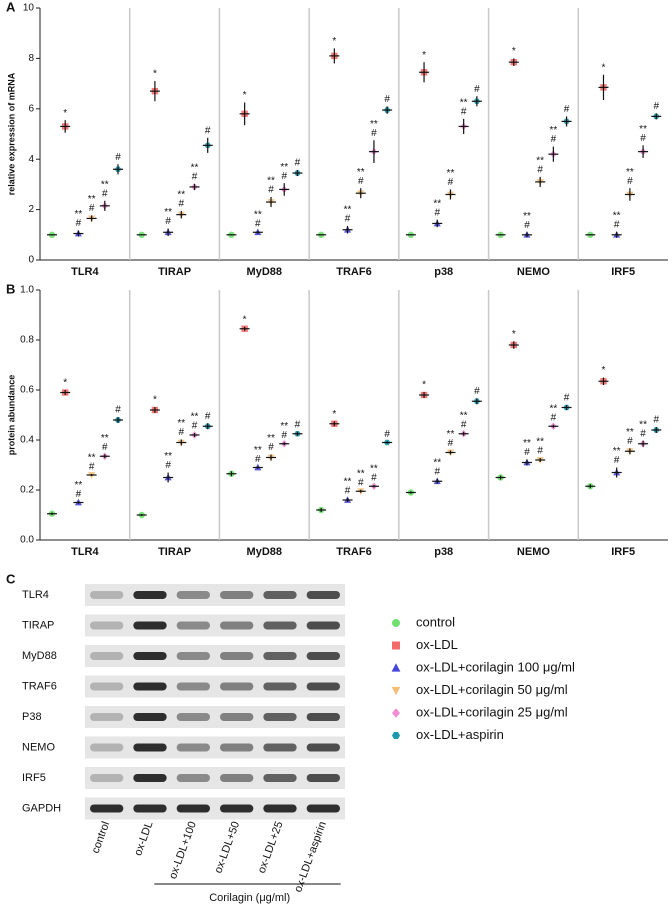 Image resolution: width=672 pixels, height=910 pixels. What do you see at coordinates (533, 552) in the screenshot?
I see `x-tick-label: NEMO` at bounding box center [533, 552].